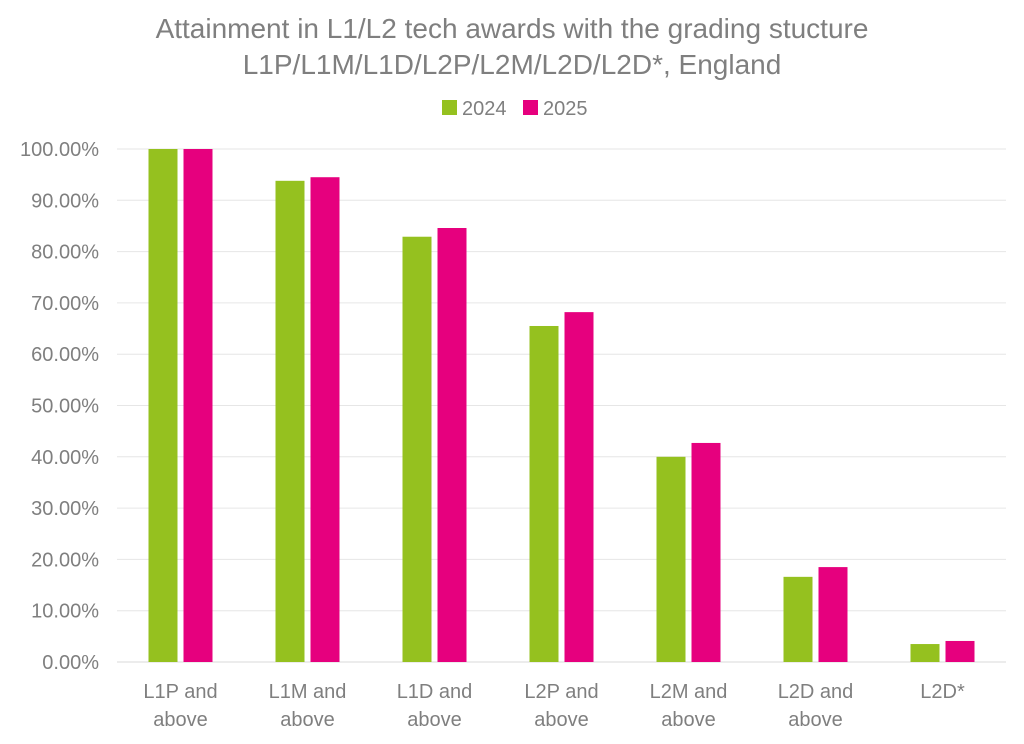 The image size is (1024, 744). What do you see at coordinates (65, 201) in the screenshot?
I see `y-tick-label-9: 90.00%` at bounding box center [65, 201].